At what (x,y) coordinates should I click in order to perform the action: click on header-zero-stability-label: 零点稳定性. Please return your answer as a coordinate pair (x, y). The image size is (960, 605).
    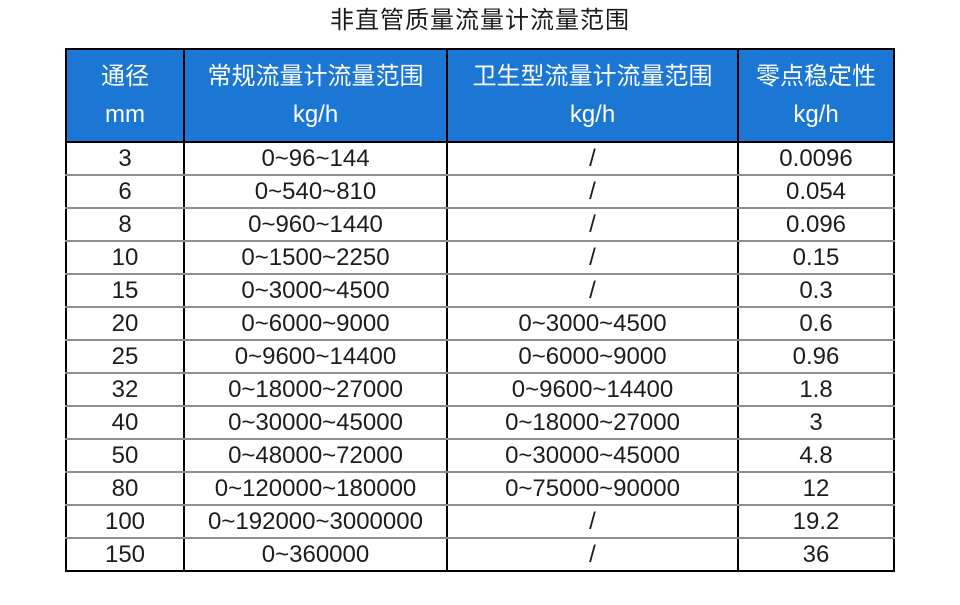
    Looking at the image, I should click on (816, 76).